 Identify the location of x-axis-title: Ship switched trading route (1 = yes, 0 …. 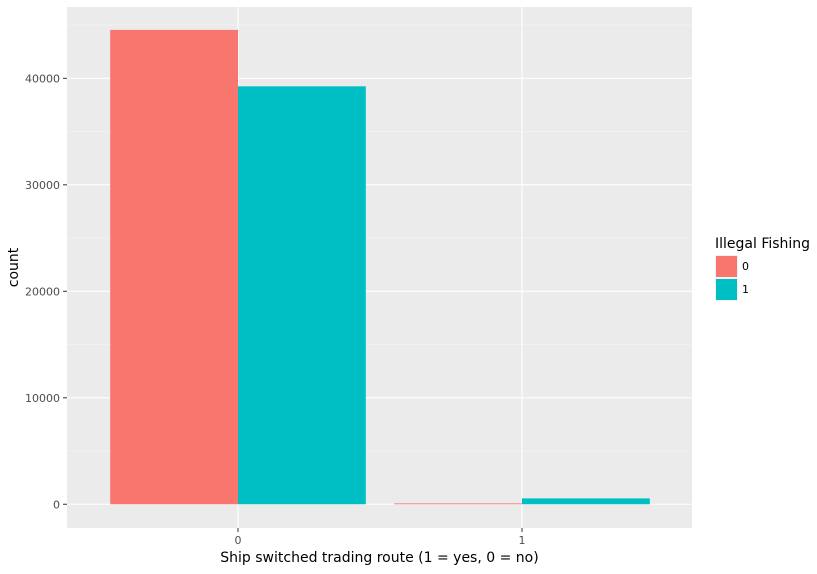
(379, 558).